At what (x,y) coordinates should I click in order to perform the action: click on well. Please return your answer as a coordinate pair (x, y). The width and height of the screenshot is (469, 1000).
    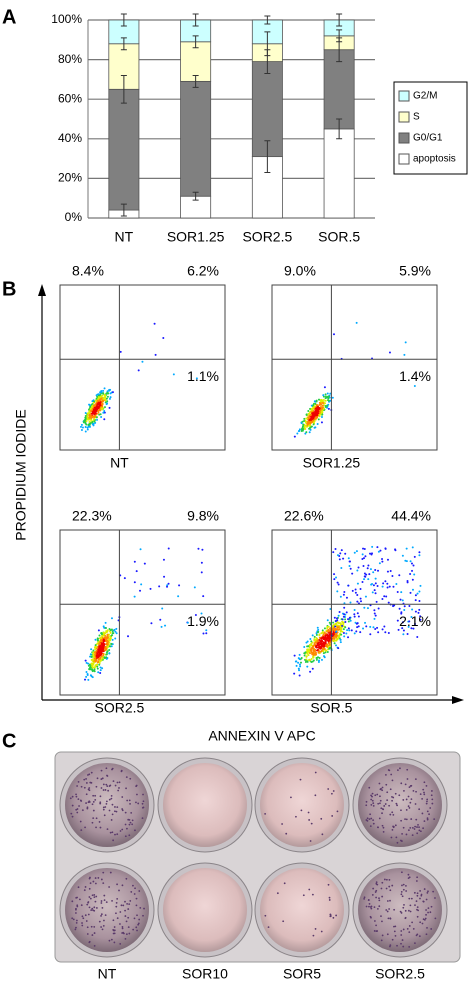
    Looking at the image, I should click on (205, 910).